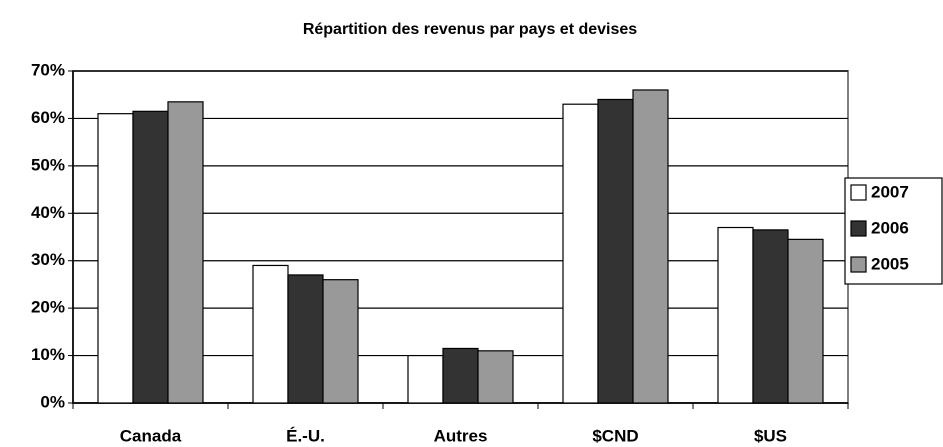  I want to click on y-tick-label: 10%, so click(48, 354).